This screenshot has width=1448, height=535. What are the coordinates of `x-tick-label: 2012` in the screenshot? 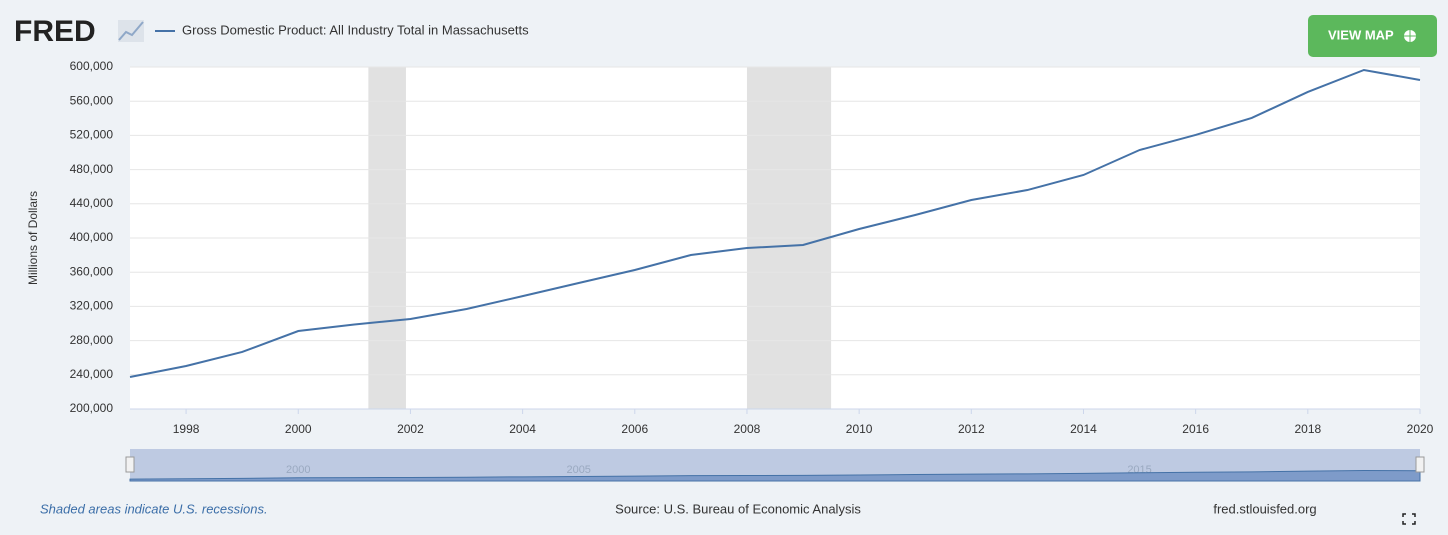 It's located at (971, 429).